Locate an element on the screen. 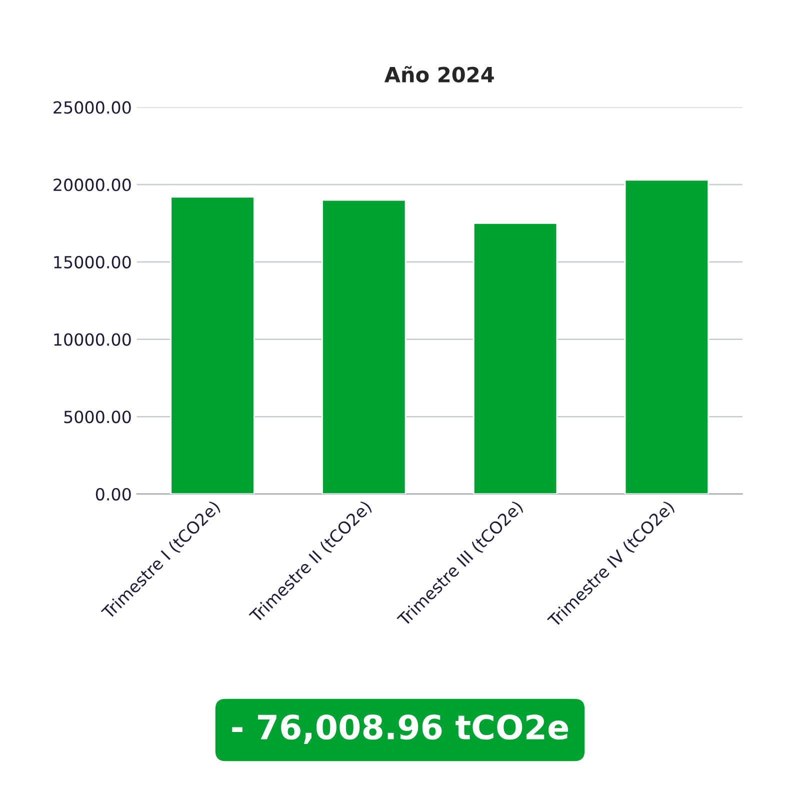 This screenshot has height=800, width=800. text: - 76,008.96 tCO2e is located at coordinates (400, 729).